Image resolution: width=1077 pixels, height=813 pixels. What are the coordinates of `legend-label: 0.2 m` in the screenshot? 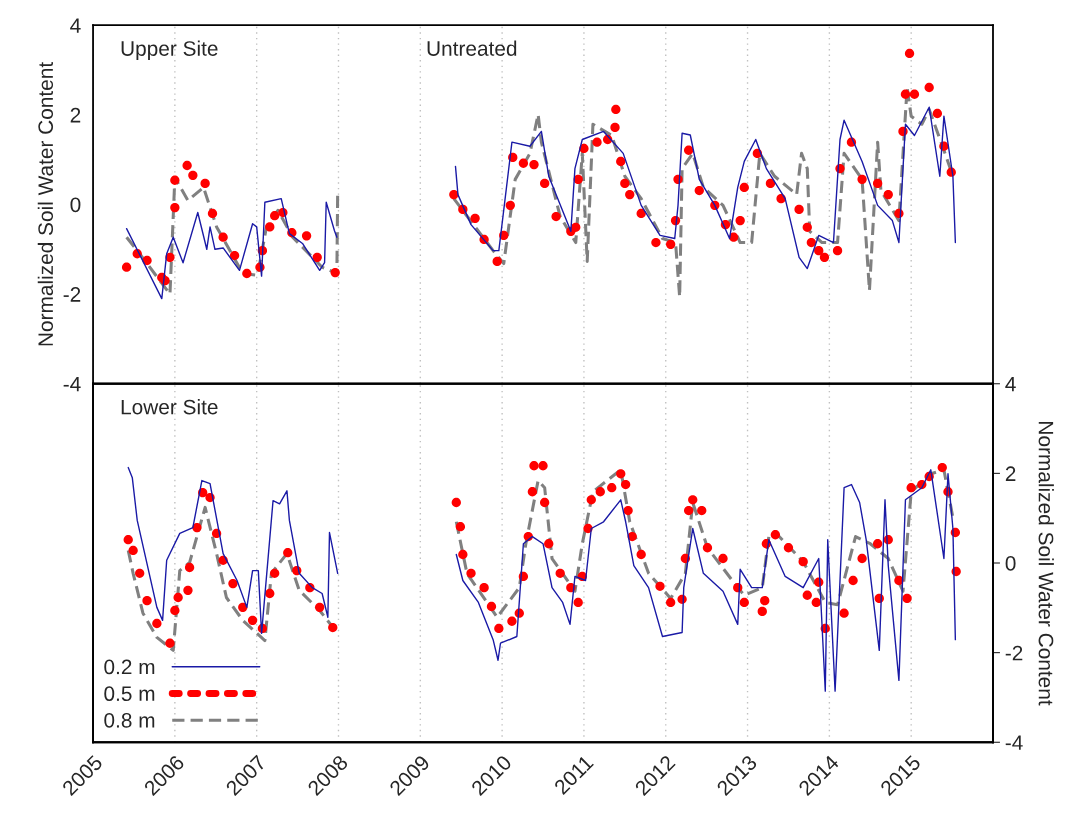 It's located at (129, 667).